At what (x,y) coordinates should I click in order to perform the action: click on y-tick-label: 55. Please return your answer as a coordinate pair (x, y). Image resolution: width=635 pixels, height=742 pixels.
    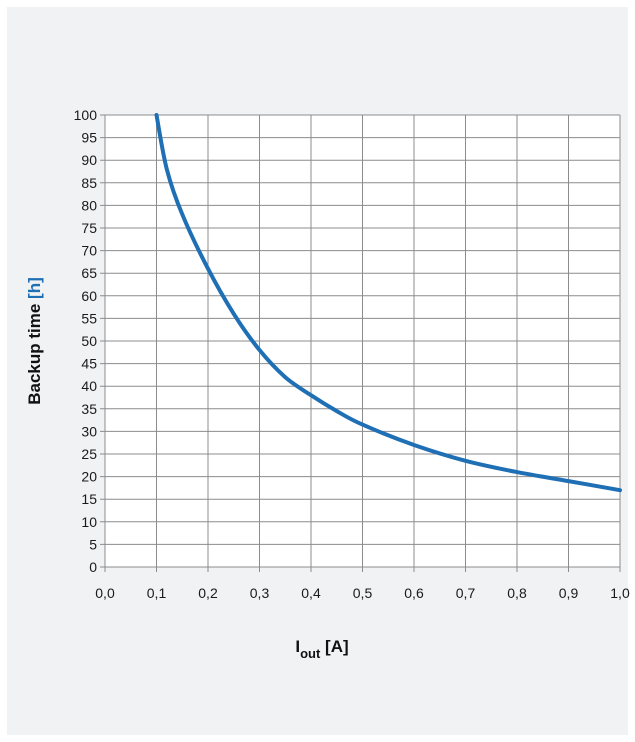
    Looking at the image, I should click on (89, 318).